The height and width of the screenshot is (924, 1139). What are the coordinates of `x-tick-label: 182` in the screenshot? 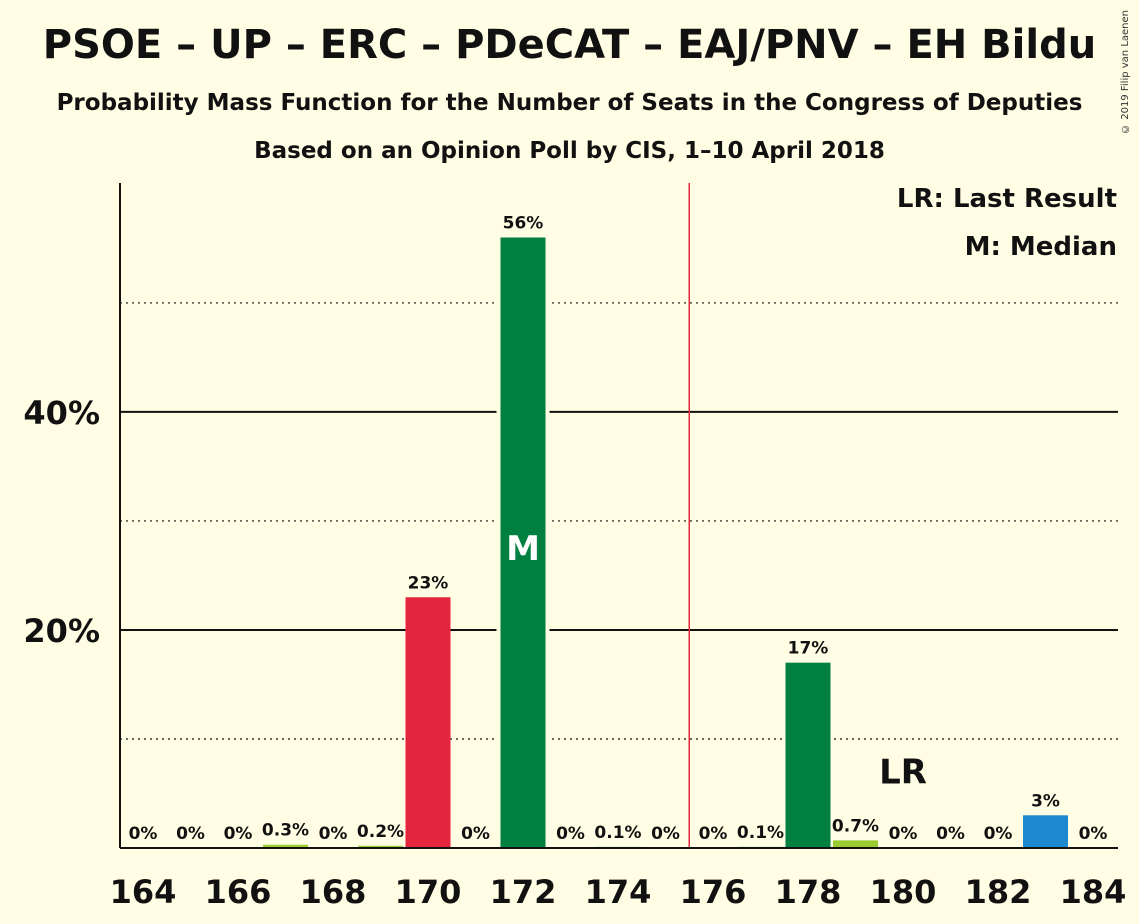 It's located at (998, 892).